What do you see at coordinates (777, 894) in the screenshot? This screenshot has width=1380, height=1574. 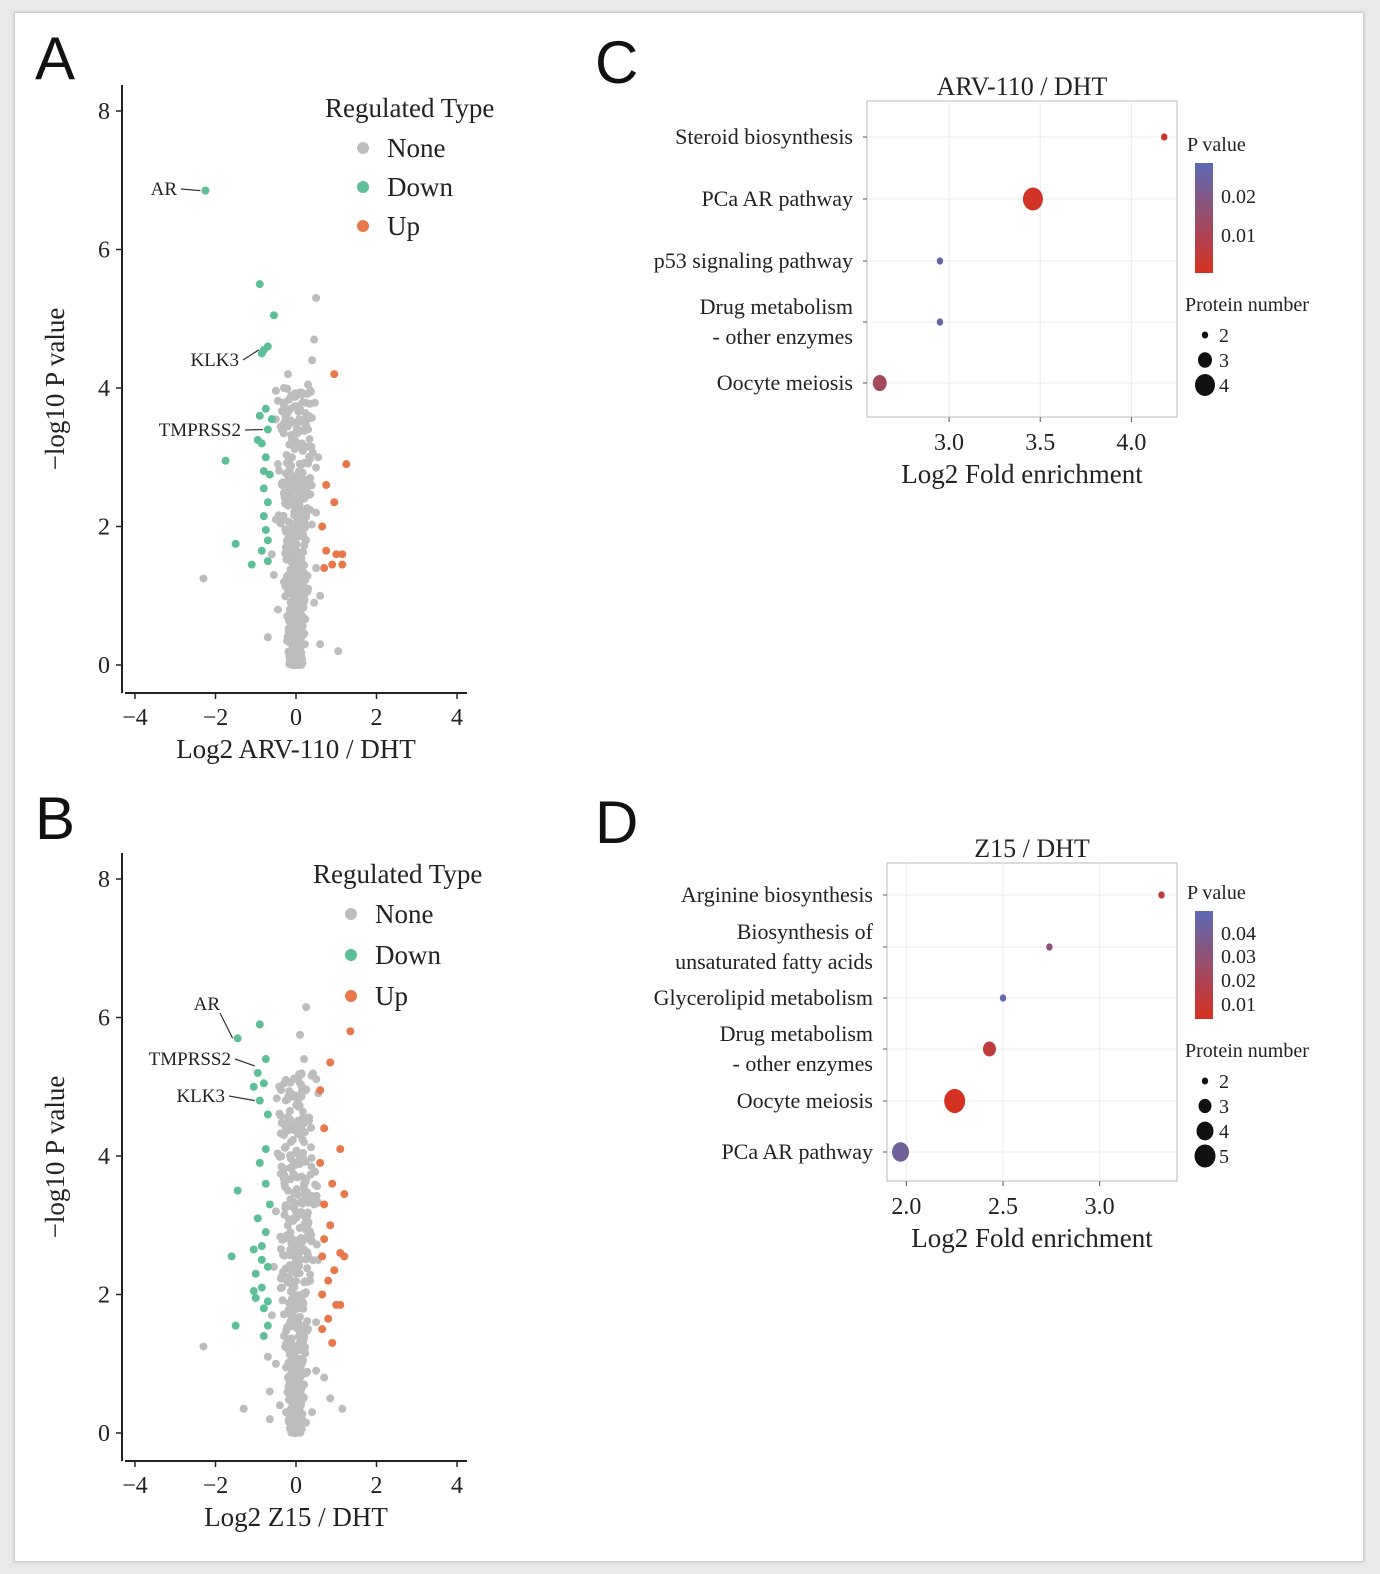 I see `y-tick-label-line: Arginine biosynthesis` at bounding box center [777, 894].